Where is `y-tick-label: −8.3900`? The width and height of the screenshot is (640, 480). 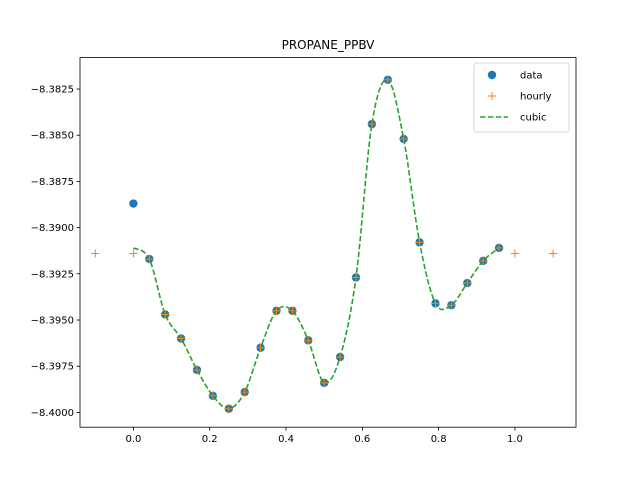 y-tick-label: −8.3900 is located at coordinates (52, 228).